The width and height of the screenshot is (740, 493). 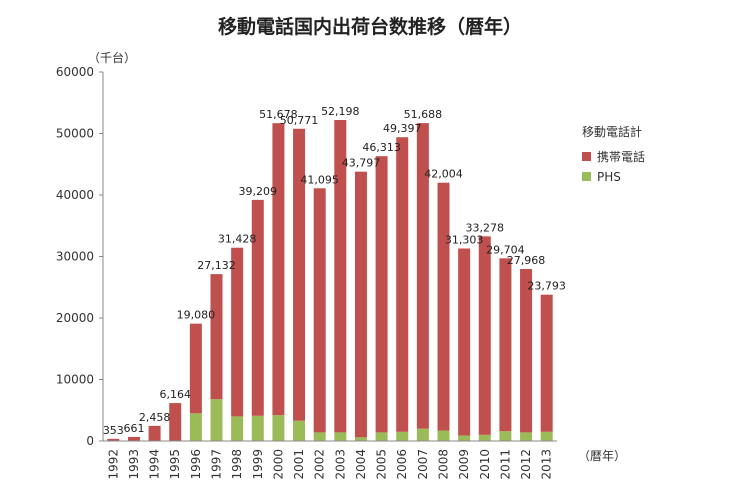 I want to click on x-tick-label: 1992, so click(x=113, y=464).